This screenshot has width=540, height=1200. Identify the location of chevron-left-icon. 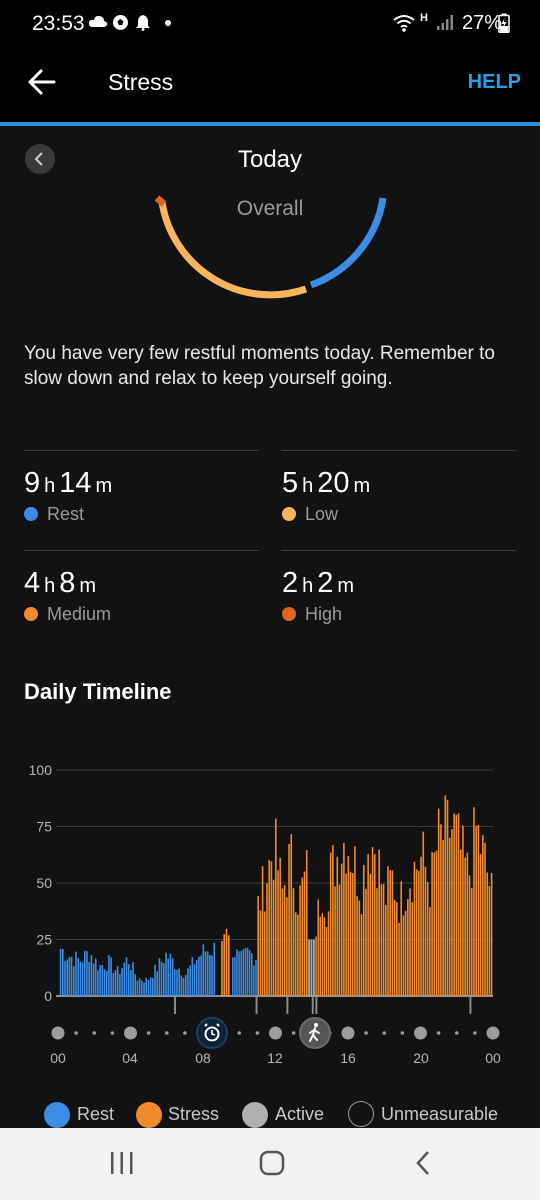
(38, 159).